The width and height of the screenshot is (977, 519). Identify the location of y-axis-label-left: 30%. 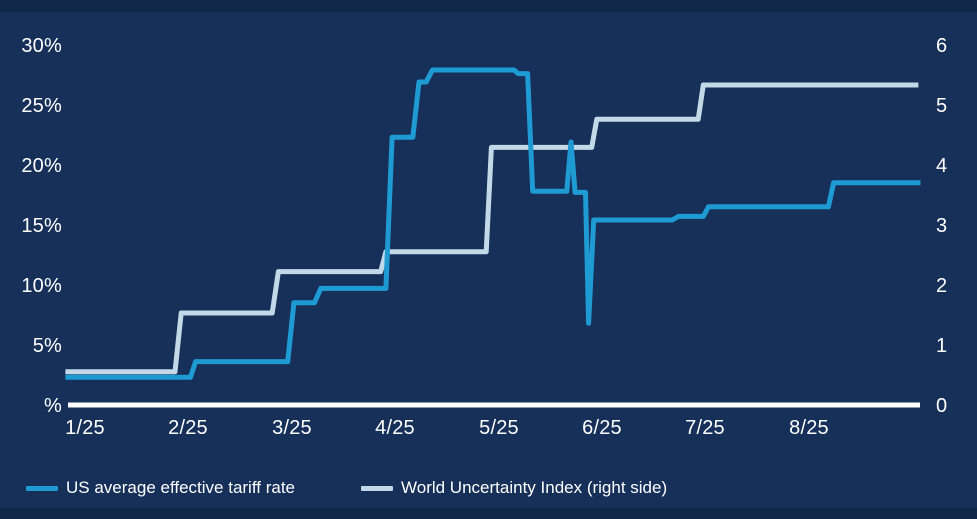
(41, 46).